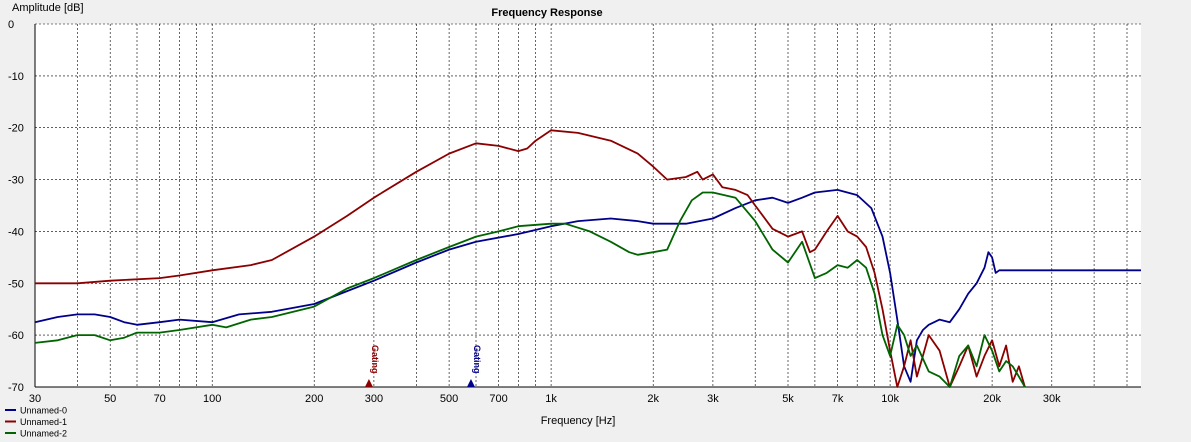 Image resolution: width=1191 pixels, height=442 pixels. What do you see at coordinates (1052, 399) in the screenshot?
I see `x-tick-label: 30k` at bounding box center [1052, 399].